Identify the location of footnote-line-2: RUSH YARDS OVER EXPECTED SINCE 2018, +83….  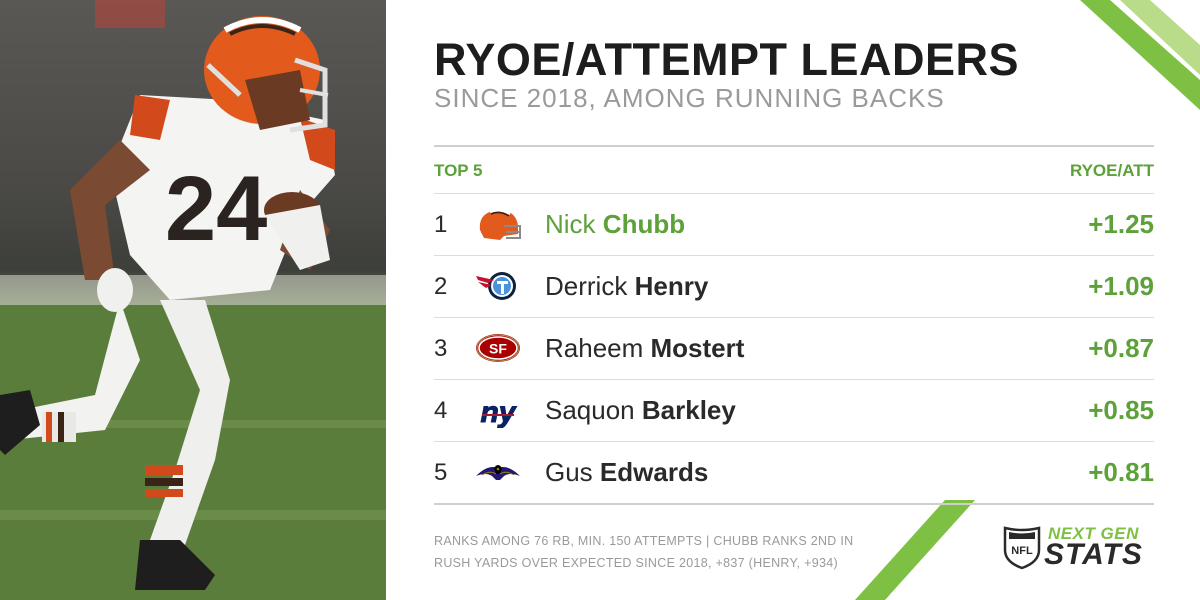
(636, 563).